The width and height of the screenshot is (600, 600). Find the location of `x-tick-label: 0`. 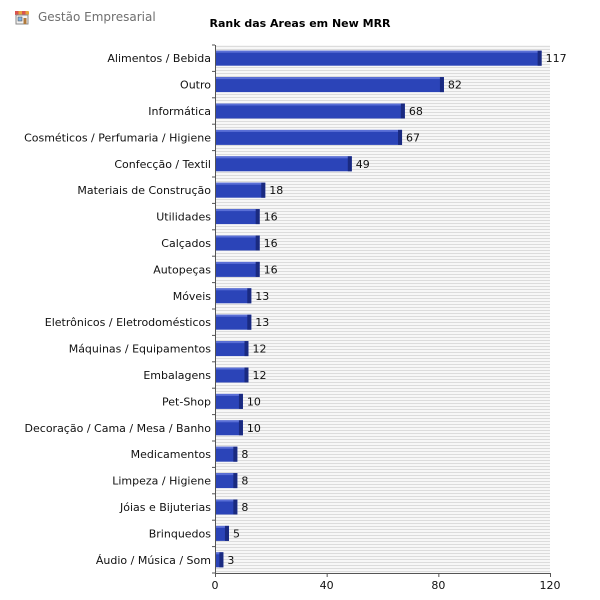

x-tick-label: 0 is located at coordinates (215, 585).